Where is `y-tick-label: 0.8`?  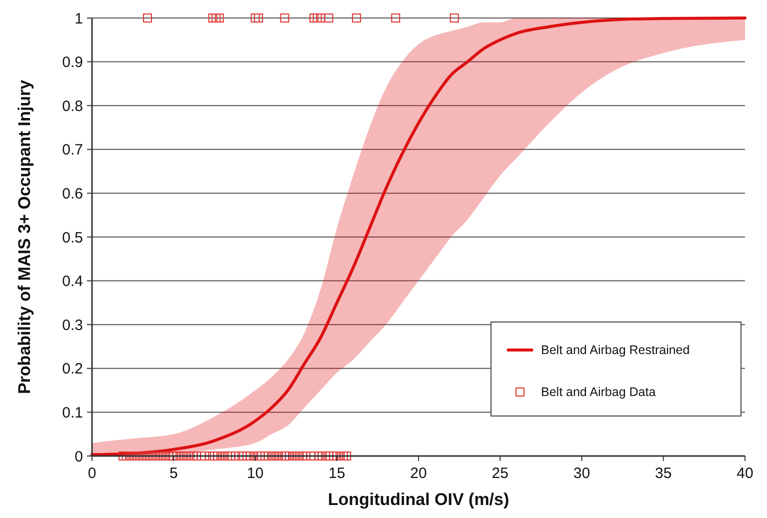 y-tick-label: 0.8 is located at coordinates (72, 106).